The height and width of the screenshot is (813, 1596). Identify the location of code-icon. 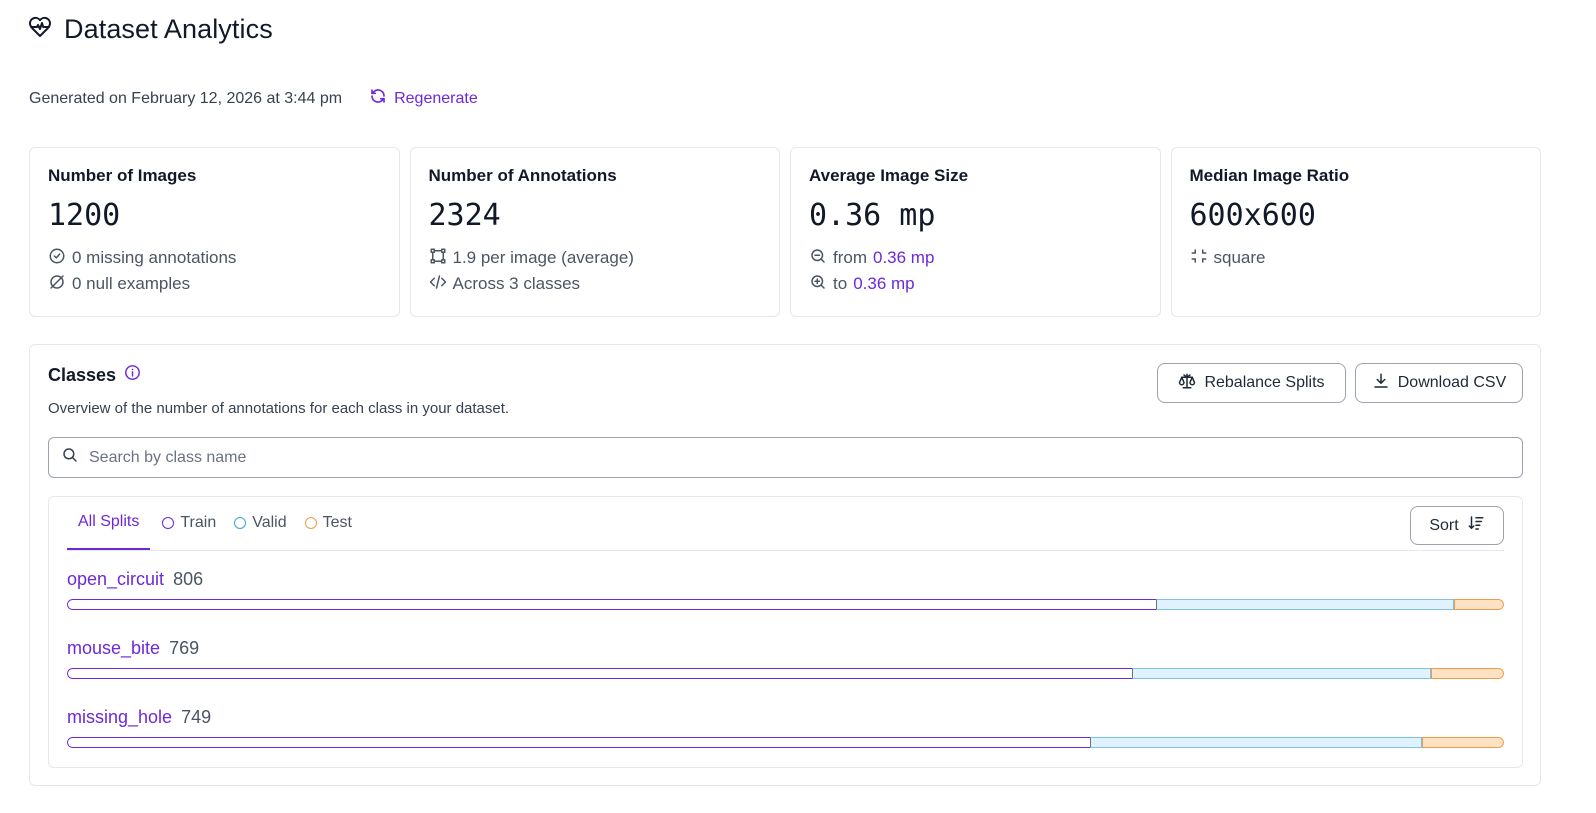
(438, 284).